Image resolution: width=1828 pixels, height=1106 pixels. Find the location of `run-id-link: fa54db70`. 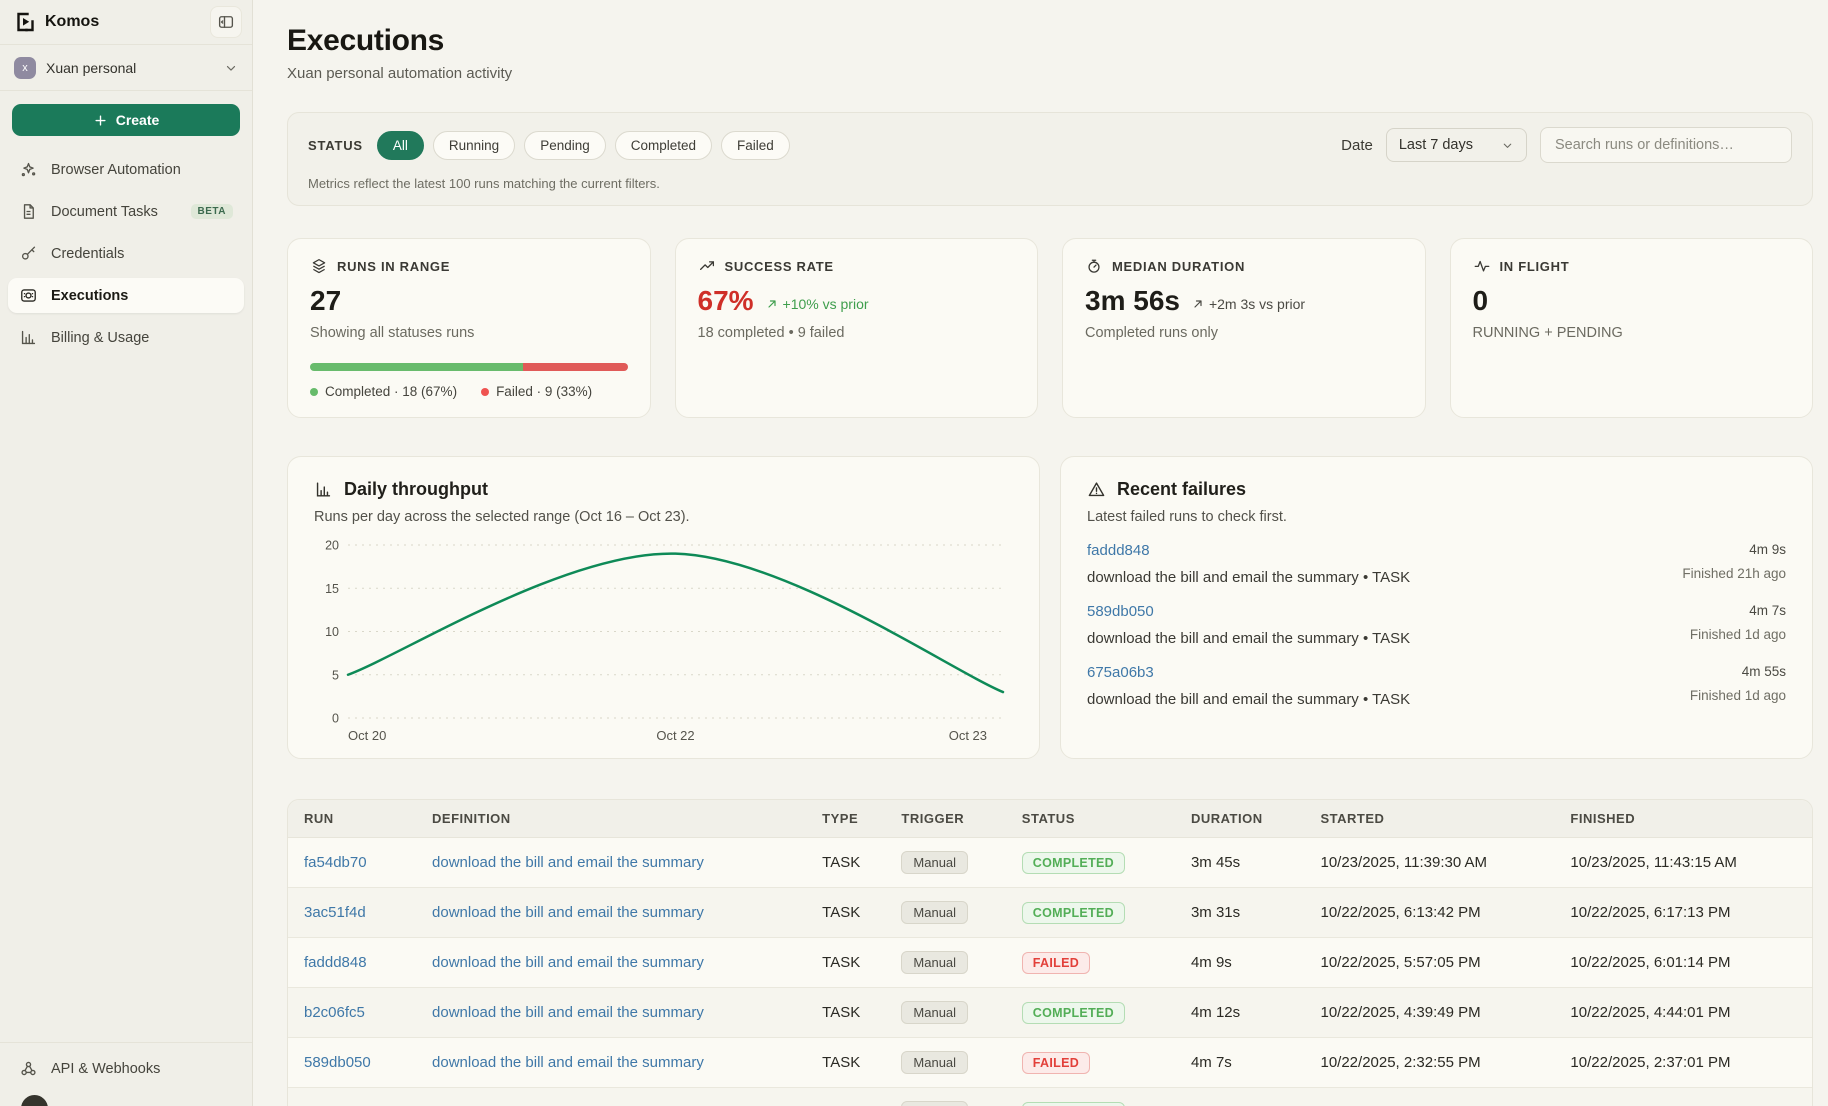

run-id-link: fa54db70 is located at coordinates (335, 862).